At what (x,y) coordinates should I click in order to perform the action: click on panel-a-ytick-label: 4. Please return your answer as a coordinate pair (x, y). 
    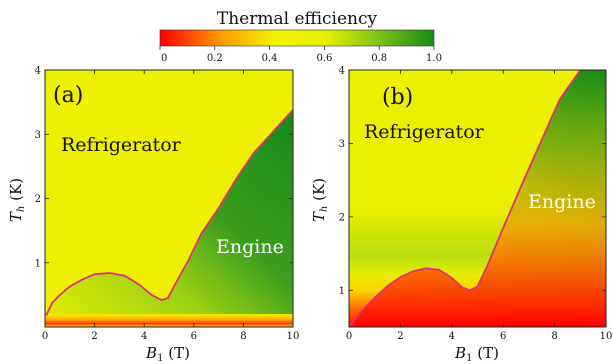
    Looking at the image, I should click on (38, 71).